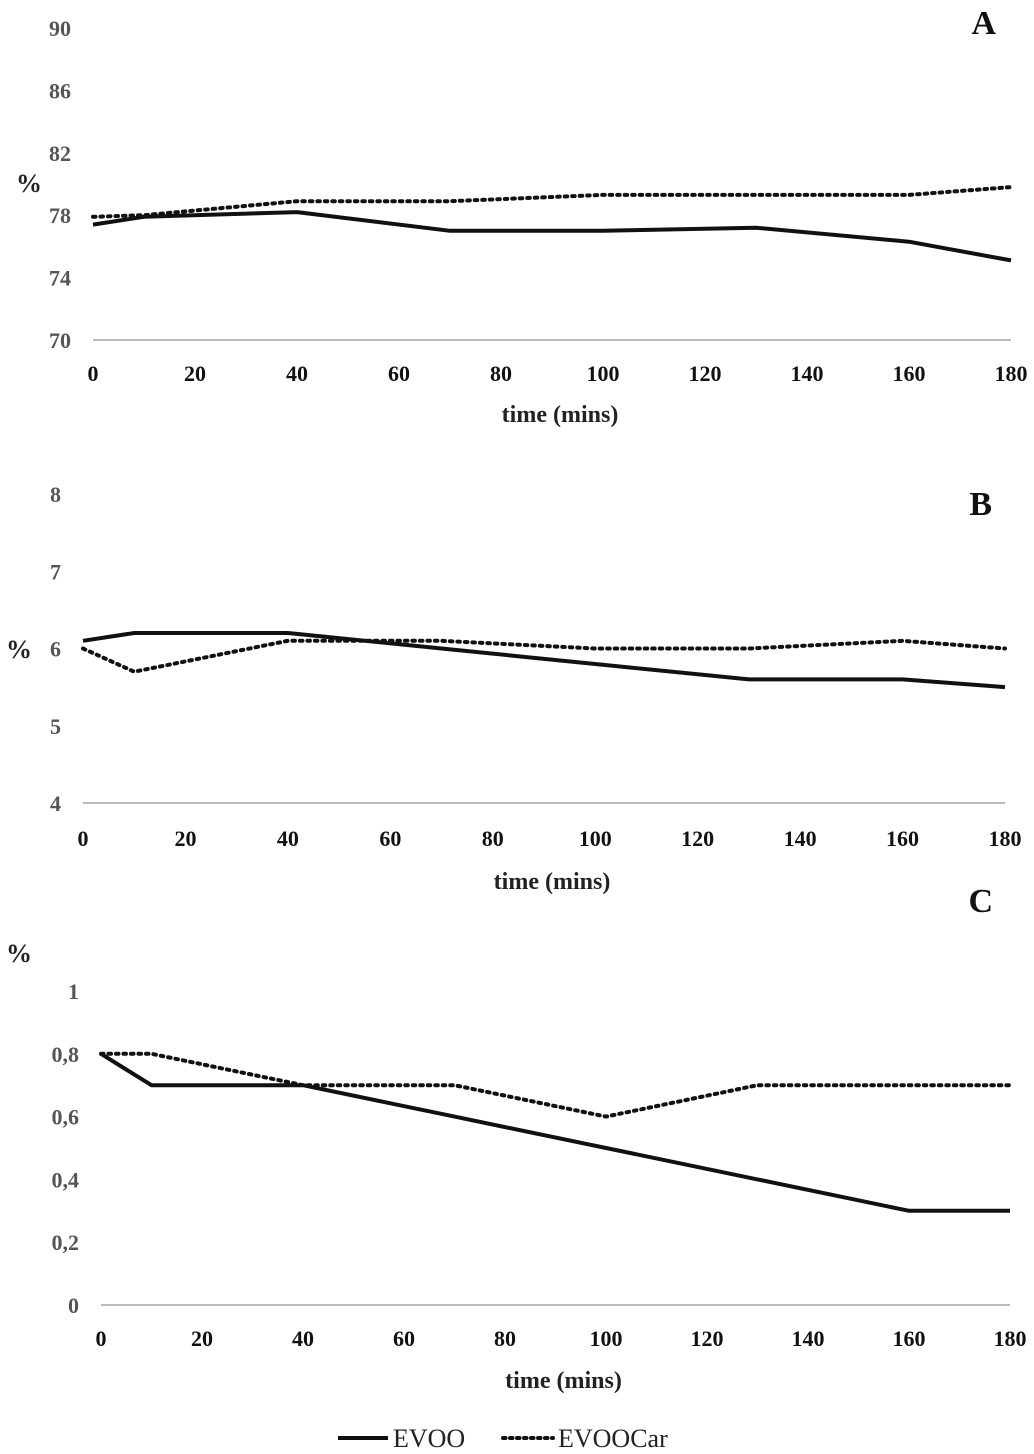 This screenshot has height=1454, width=1034. I want to click on panel-letter: B, so click(980, 504).